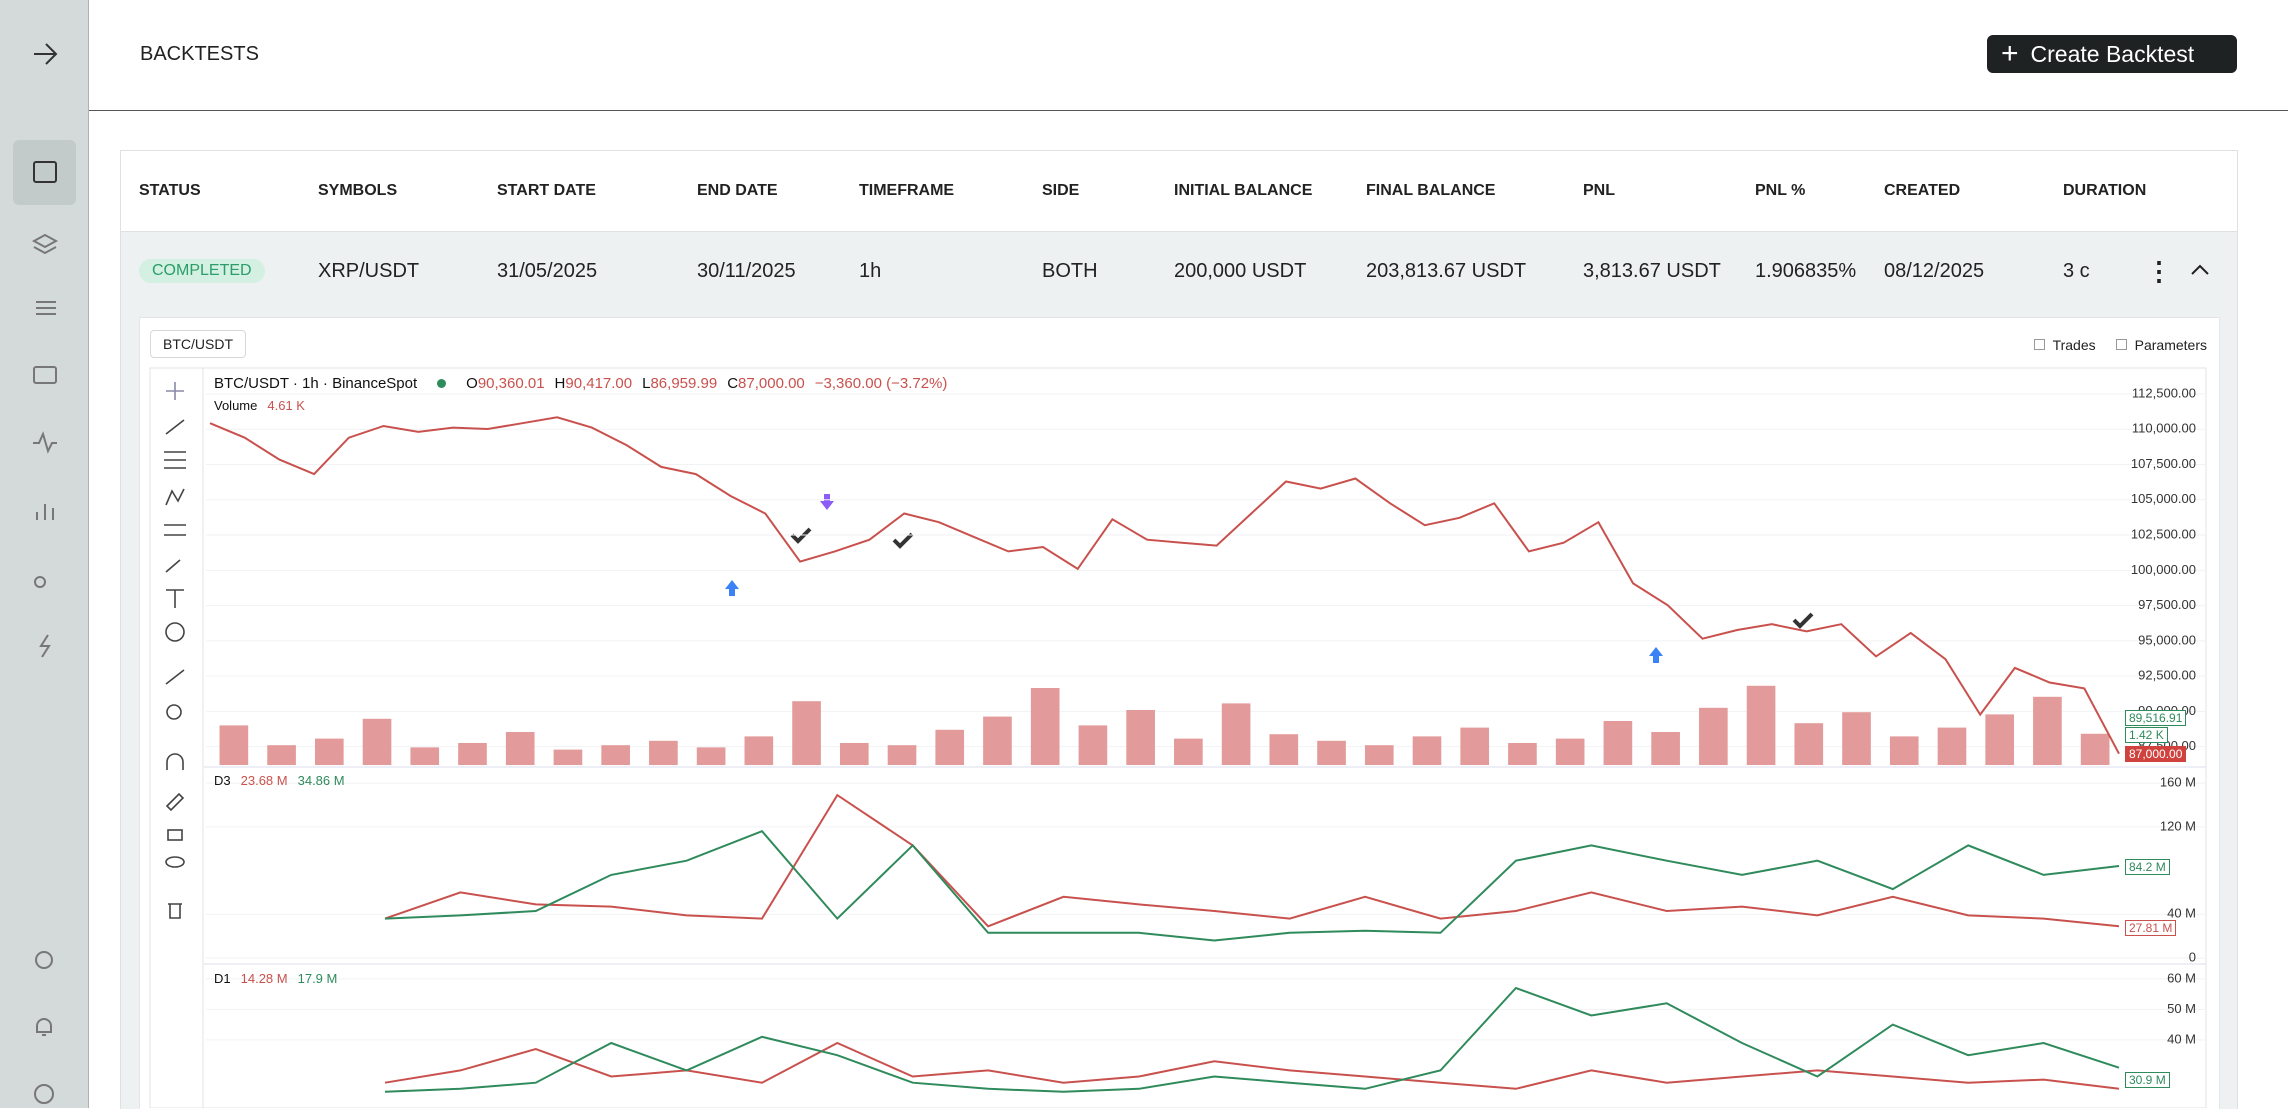  Describe the element at coordinates (594, 383) in the screenshot. I see `ohlc-item: H90,417.00` at that location.